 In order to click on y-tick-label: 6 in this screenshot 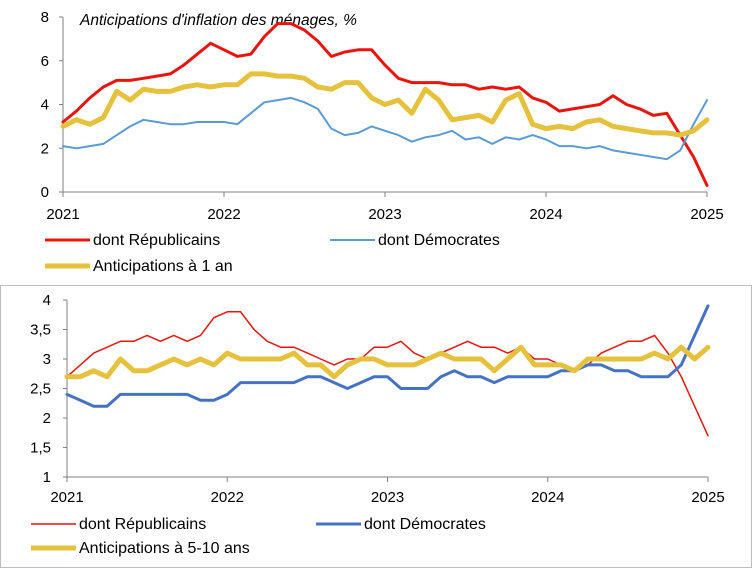, I will do `click(45, 61)`.